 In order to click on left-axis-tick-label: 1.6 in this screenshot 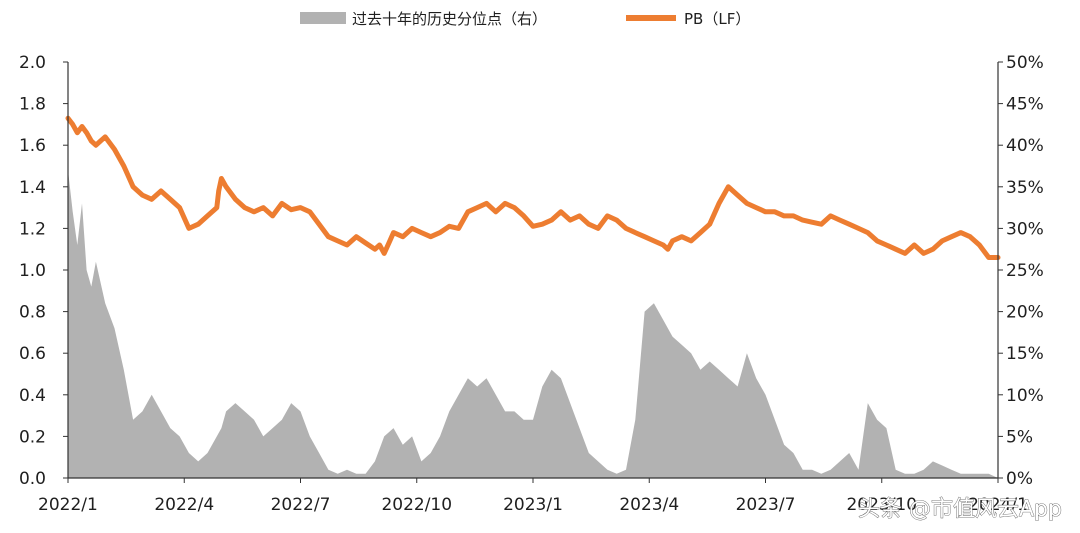, I will do `click(32, 146)`.